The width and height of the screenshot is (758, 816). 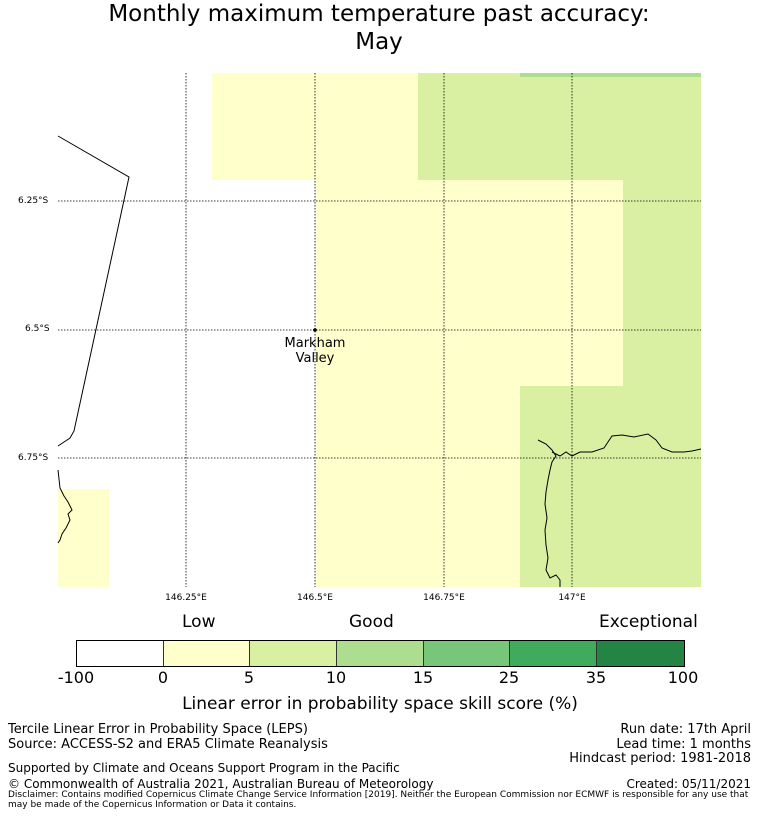 I want to click on colorbar-tick: 10, so click(x=336, y=677).